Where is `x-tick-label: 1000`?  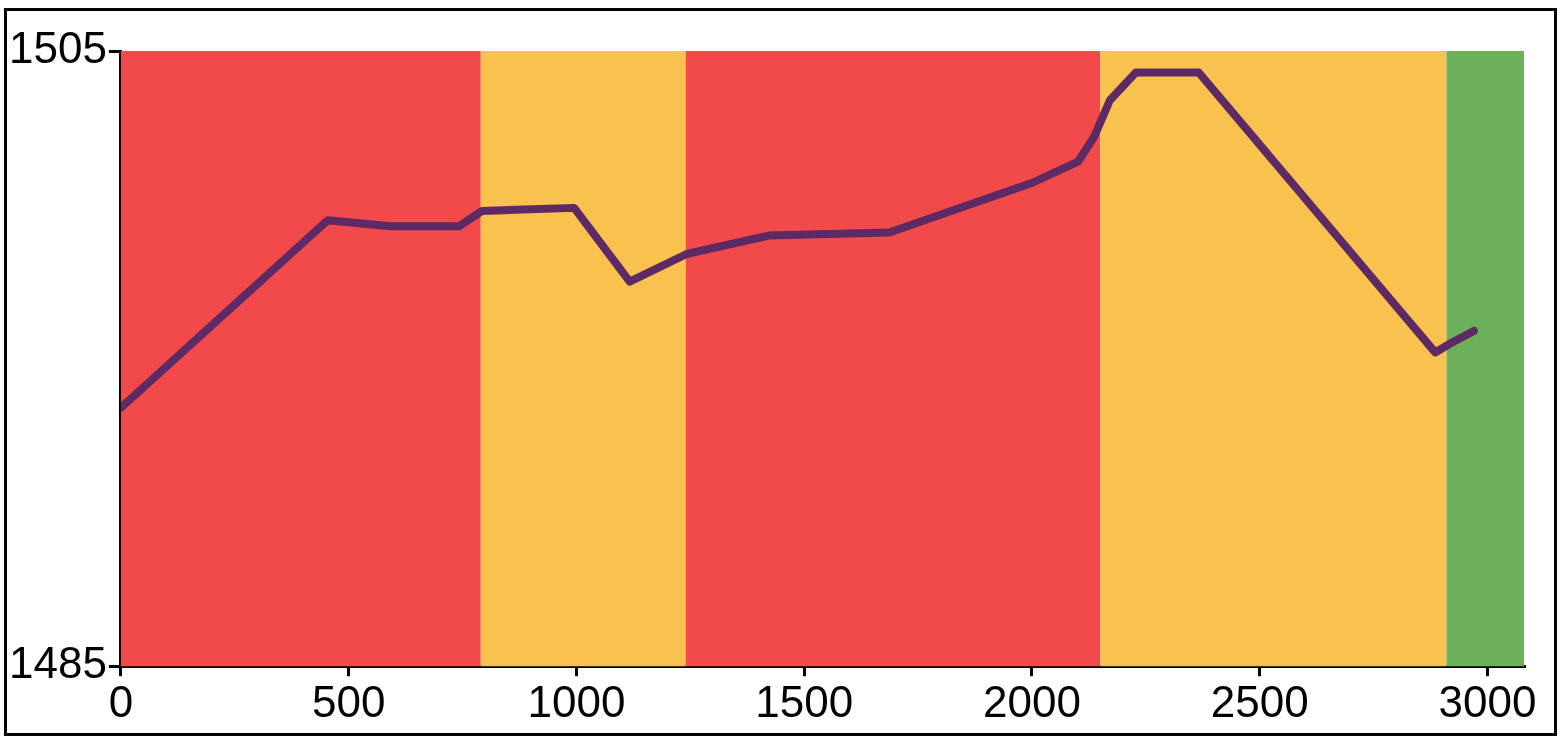
x-tick-label: 1000 is located at coordinates (576, 701).